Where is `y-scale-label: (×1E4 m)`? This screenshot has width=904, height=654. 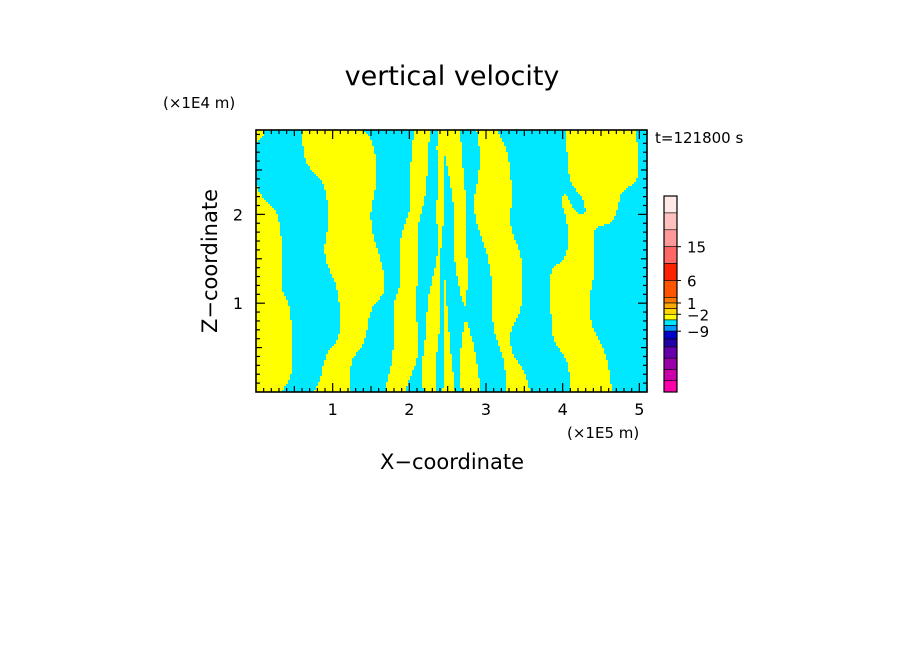 y-scale-label: (×1E4 m) is located at coordinates (199, 103).